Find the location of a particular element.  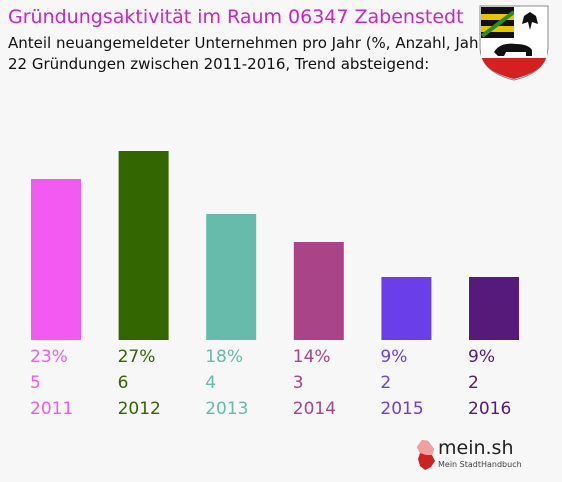

year-label-2012: 2012 is located at coordinates (139, 409).